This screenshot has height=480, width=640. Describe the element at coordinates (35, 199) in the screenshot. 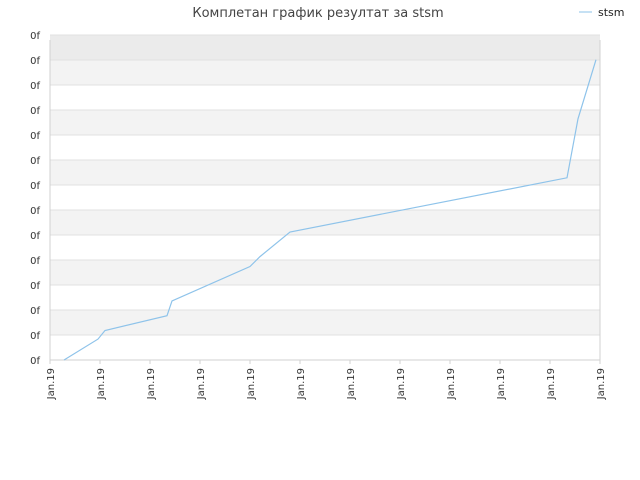

I see `y-axis-ticks: 0f 0f 0f 0f 0f 0f 0f 0f 0f 0f 0f 0f 0f 0f` at that location.